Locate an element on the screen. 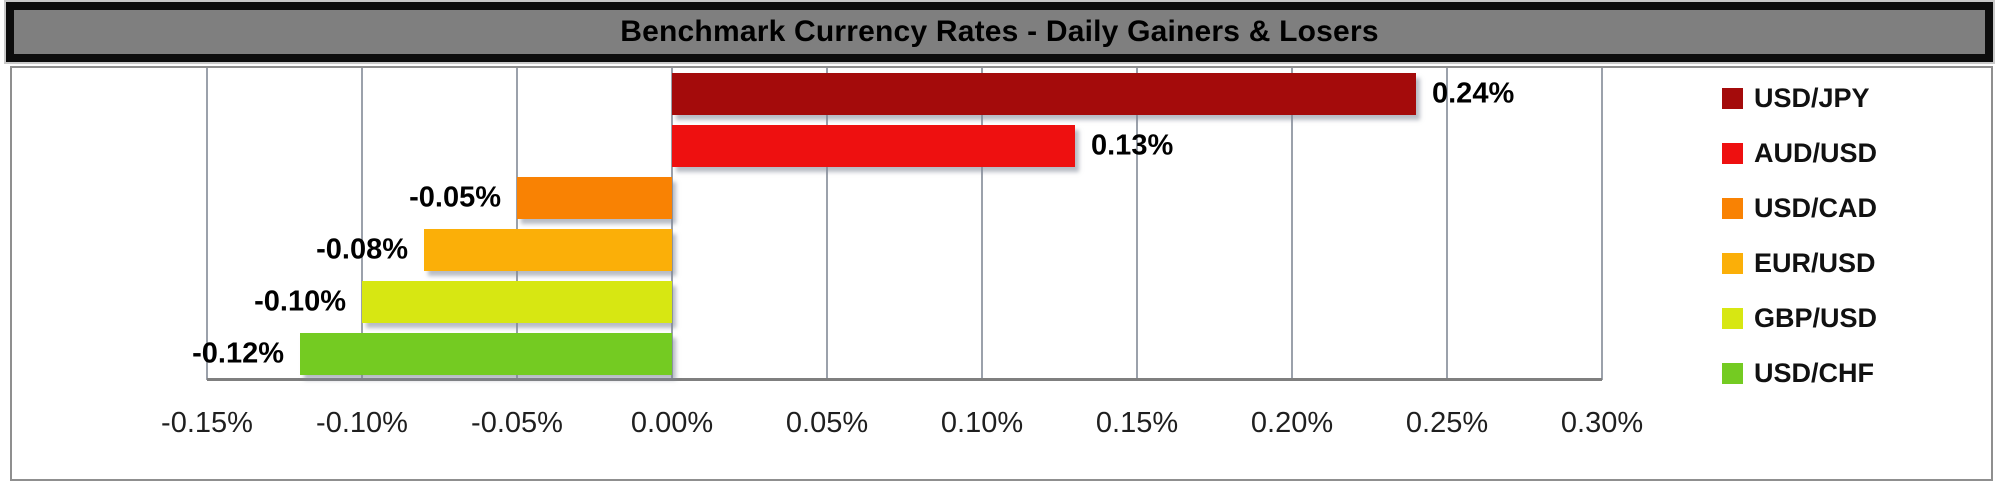  legend-item-usd-cad: USD/CAD is located at coordinates (1799, 208).